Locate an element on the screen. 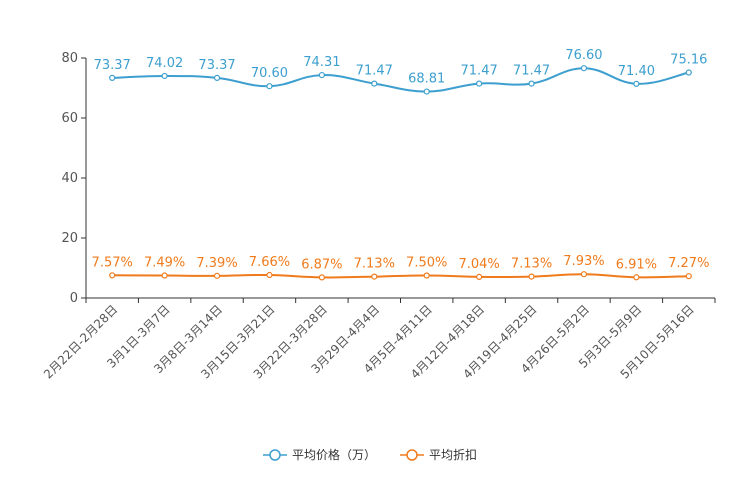 The width and height of the screenshot is (744, 496). data-label: 6.87% is located at coordinates (321, 264).